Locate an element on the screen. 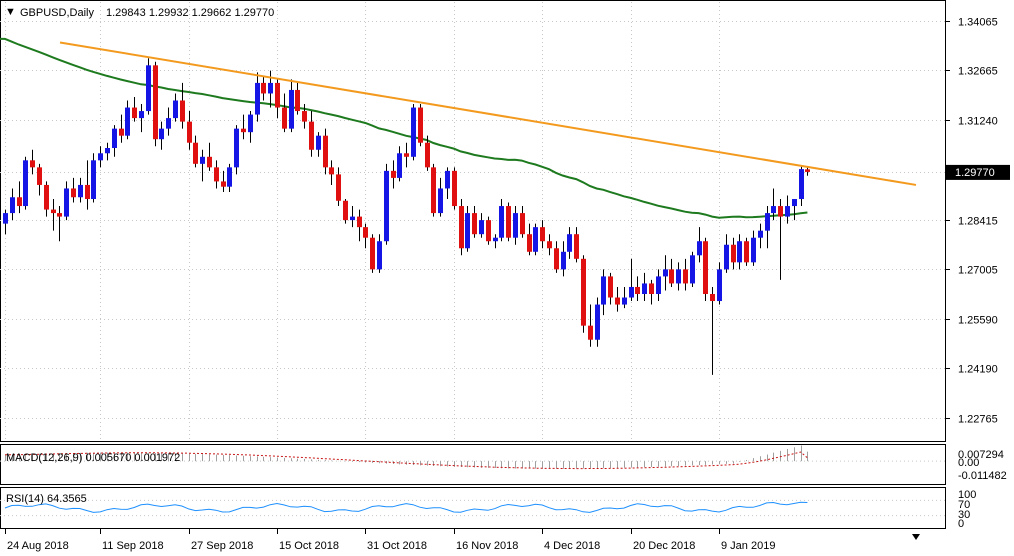  macd-layer is located at coordinates (473, 457).